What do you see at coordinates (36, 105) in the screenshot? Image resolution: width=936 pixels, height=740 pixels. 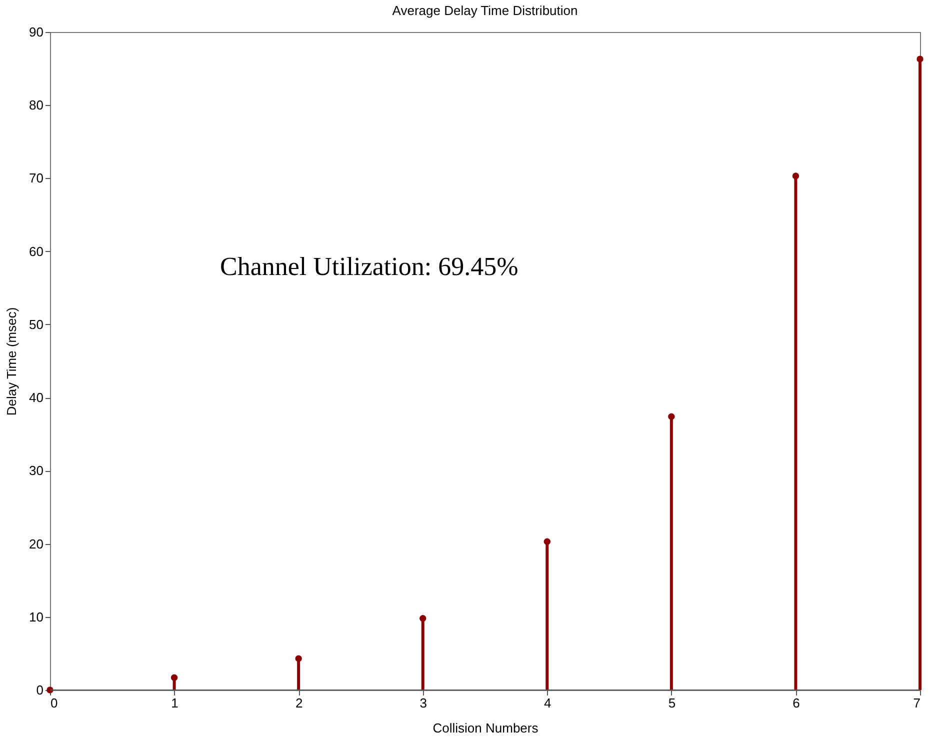 I see `y-tick-label: 80` at bounding box center [36, 105].